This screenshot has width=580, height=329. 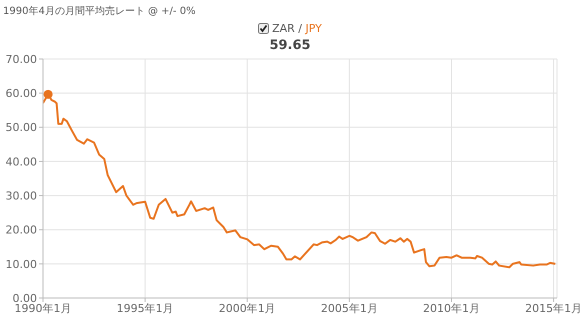 I want to click on y-tick-label: 10.00, so click(x=21, y=264).